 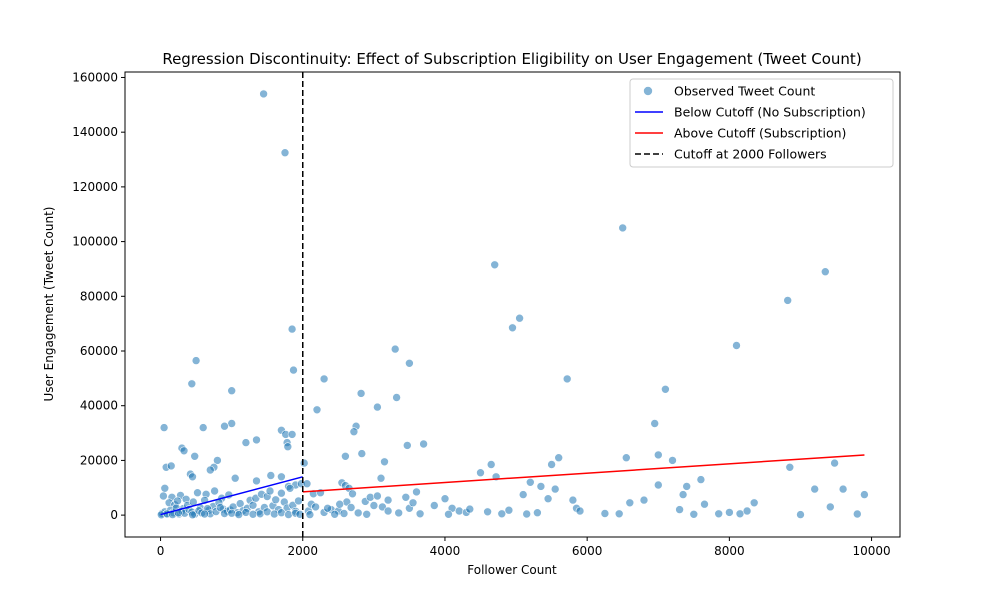 What do you see at coordinates (587, 551) in the screenshot?
I see `x-tick-label: 6000` at bounding box center [587, 551].